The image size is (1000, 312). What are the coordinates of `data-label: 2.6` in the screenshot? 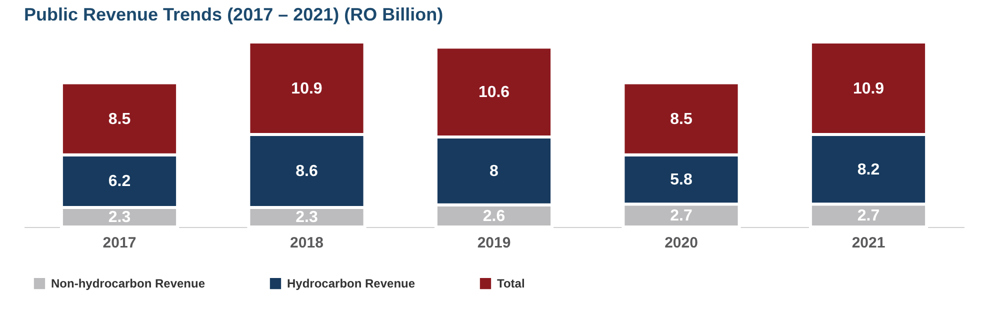 It's located at (494, 216).